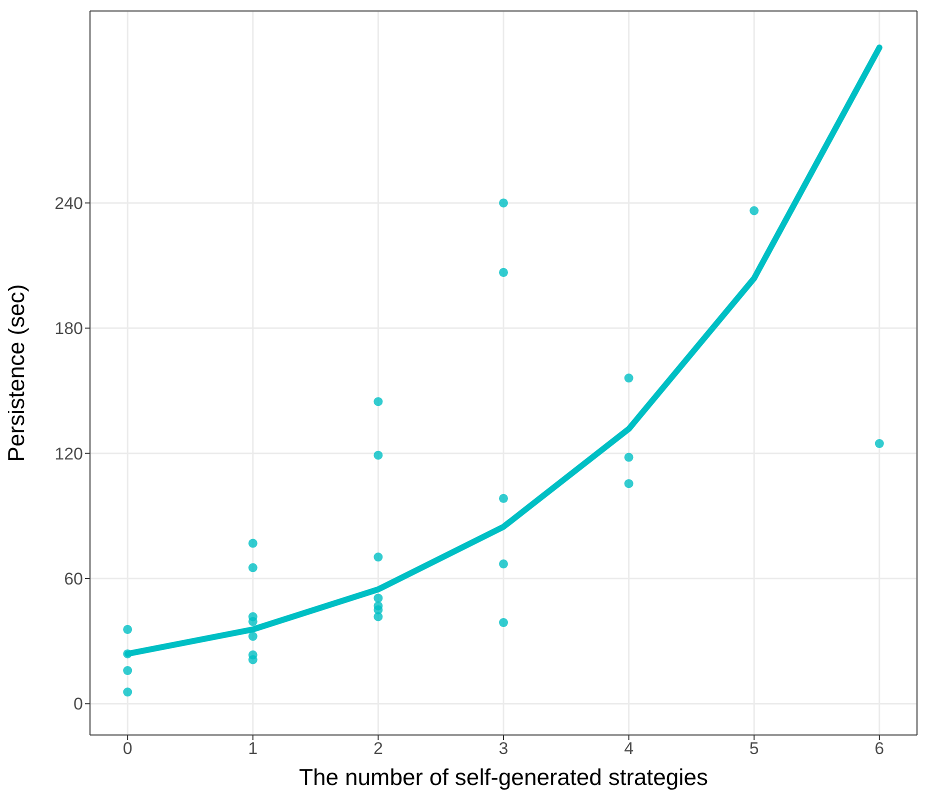 This screenshot has height=803, width=928. Describe the element at coordinates (68, 203) in the screenshot. I see `y-tick-label: 240` at that location.